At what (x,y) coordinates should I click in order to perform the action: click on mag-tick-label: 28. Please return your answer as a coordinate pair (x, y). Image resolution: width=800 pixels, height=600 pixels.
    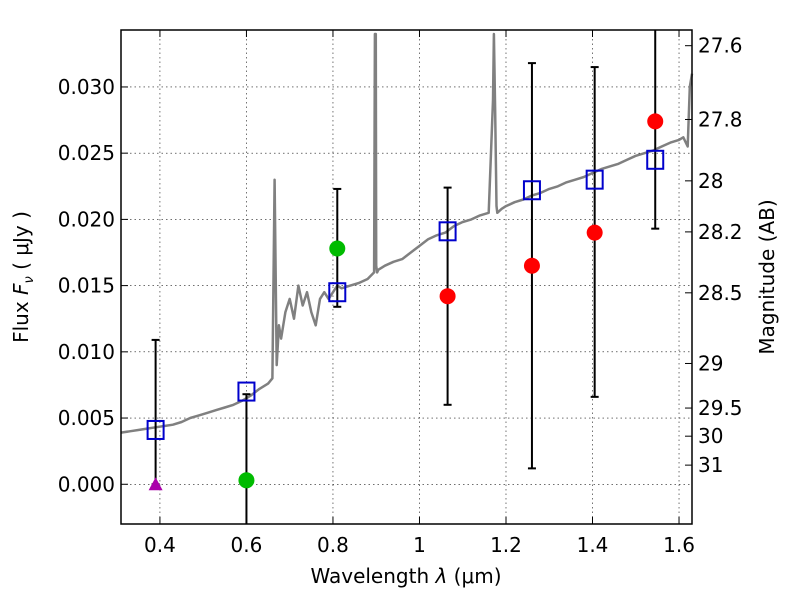
    Looking at the image, I should click on (710, 181).